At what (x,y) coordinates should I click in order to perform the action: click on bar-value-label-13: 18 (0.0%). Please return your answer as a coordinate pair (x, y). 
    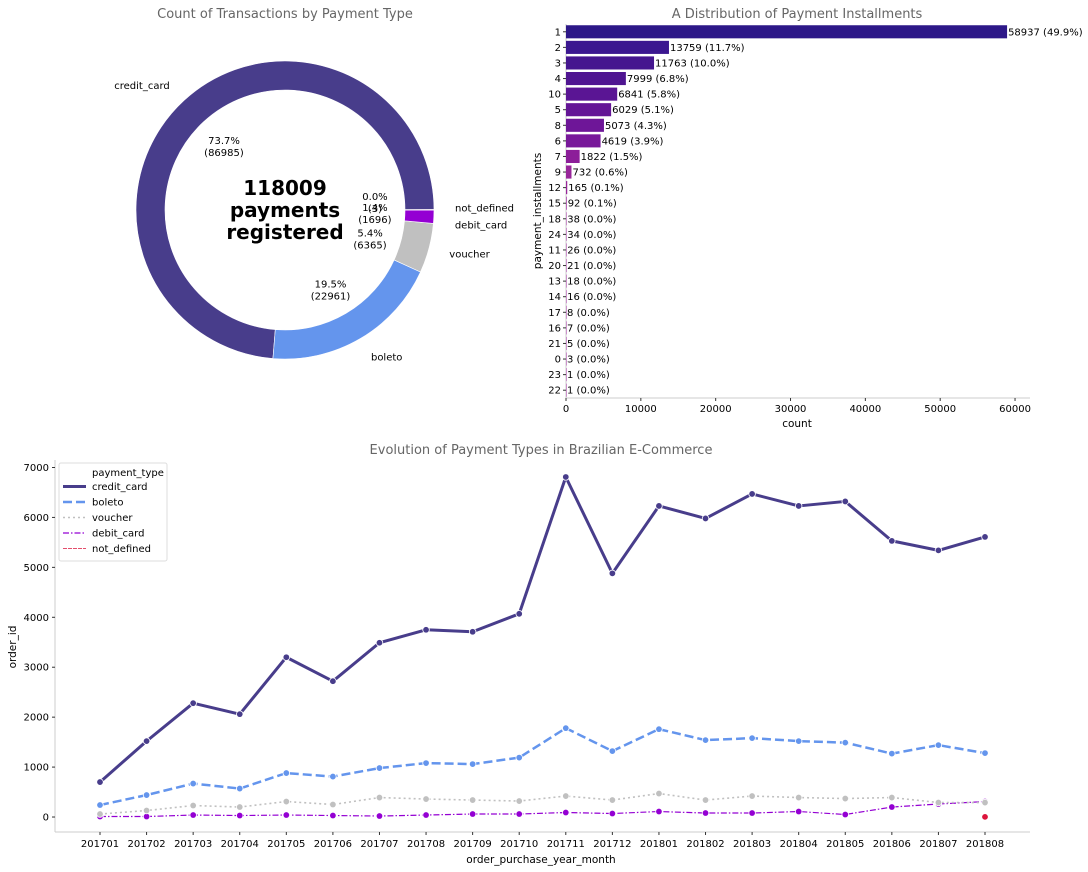
    Looking at the image, I should click on (591, 282).